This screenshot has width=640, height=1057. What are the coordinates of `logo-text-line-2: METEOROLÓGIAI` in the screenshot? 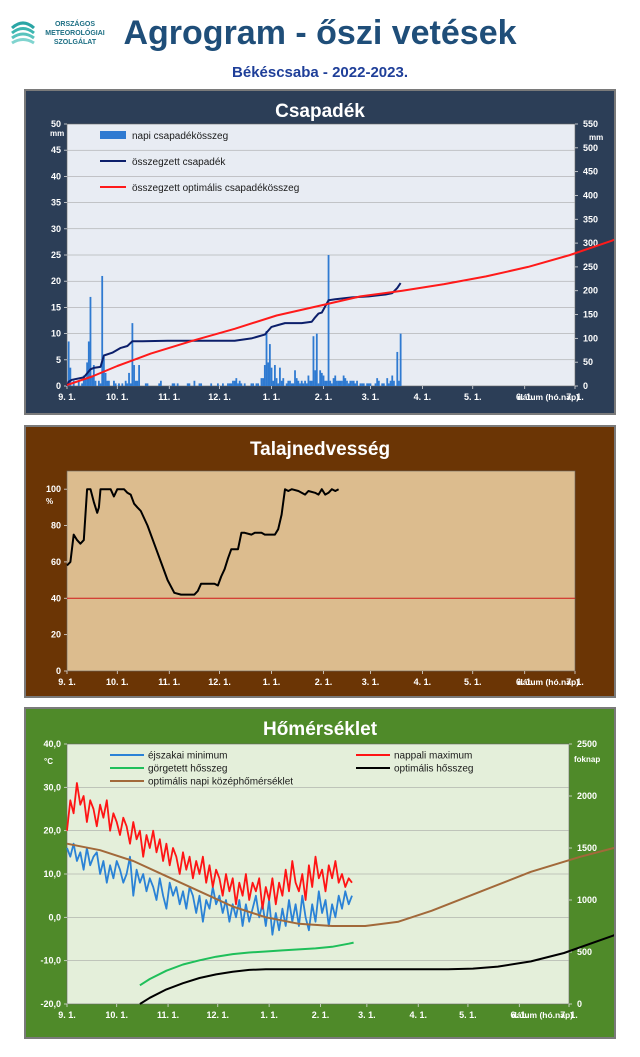 It's located at (75, 33).